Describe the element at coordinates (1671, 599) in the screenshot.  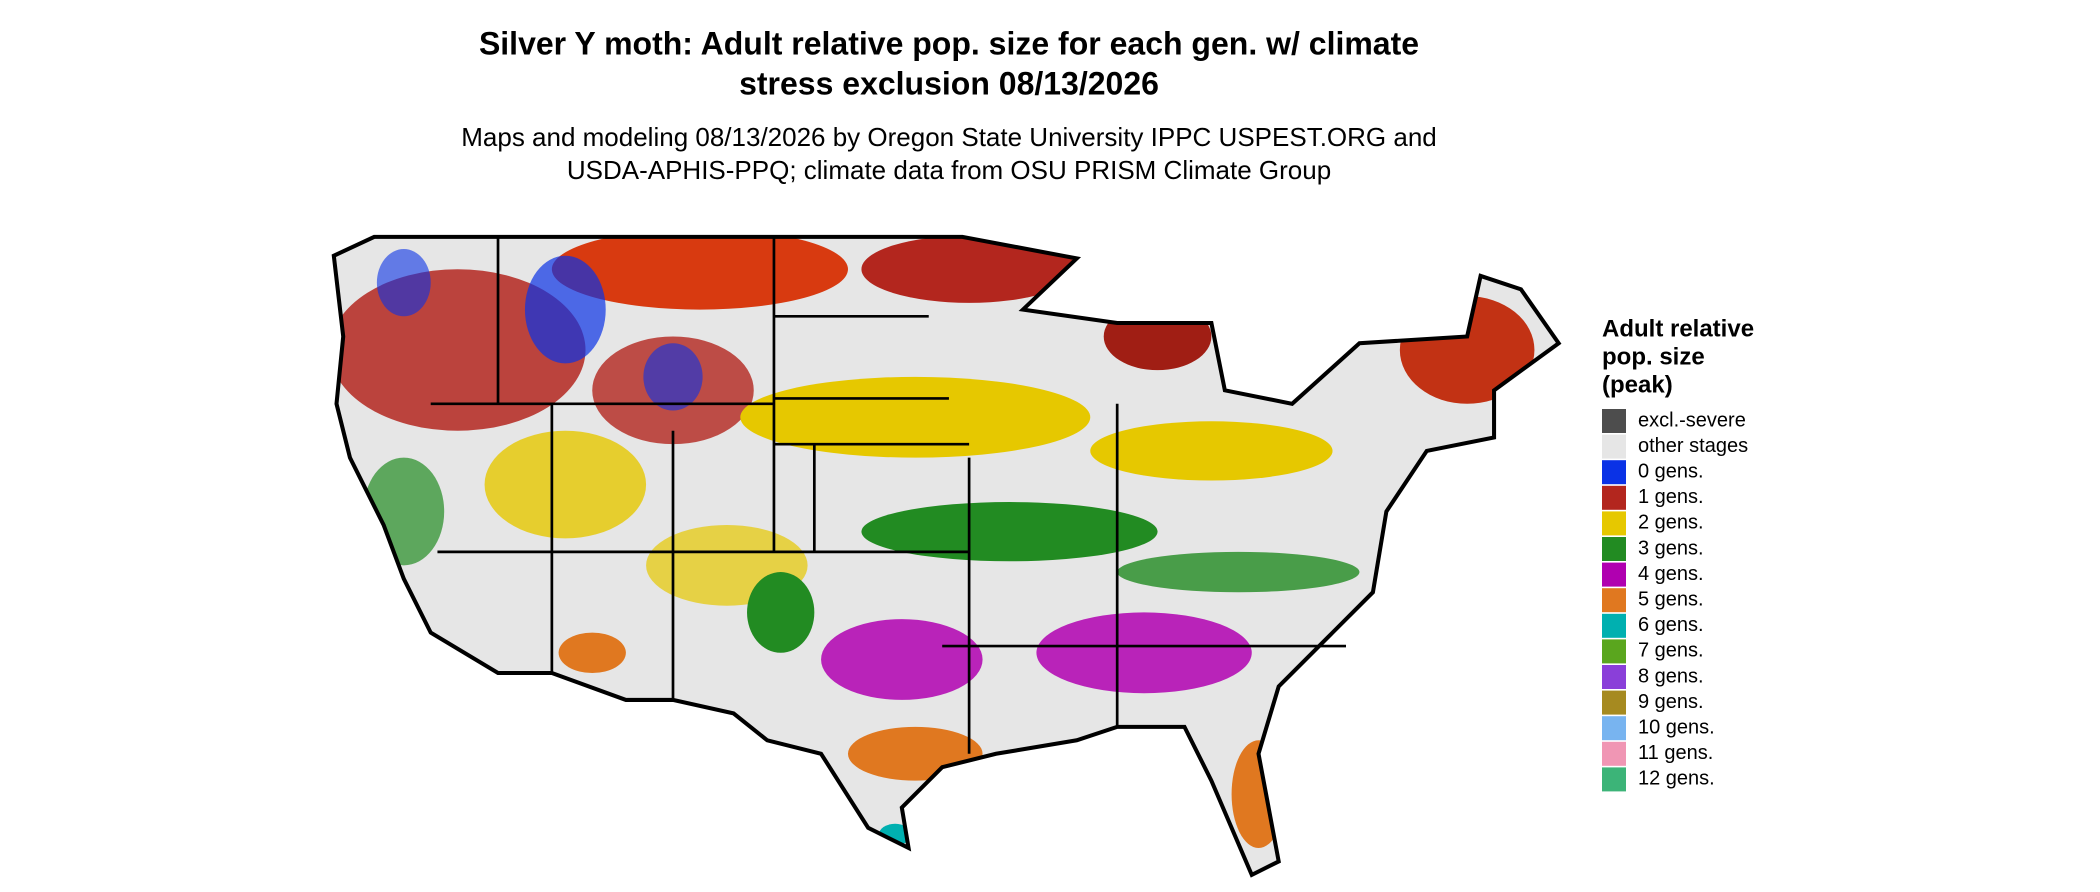
I see `legend-label: 5 gens.` at that location.